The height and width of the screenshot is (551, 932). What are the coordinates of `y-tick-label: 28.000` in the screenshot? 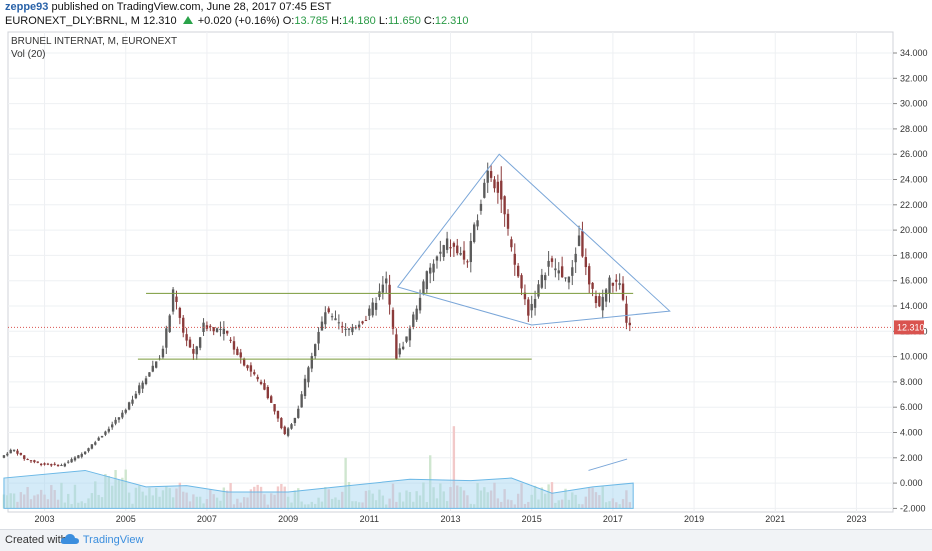 It's located at (914, 129).